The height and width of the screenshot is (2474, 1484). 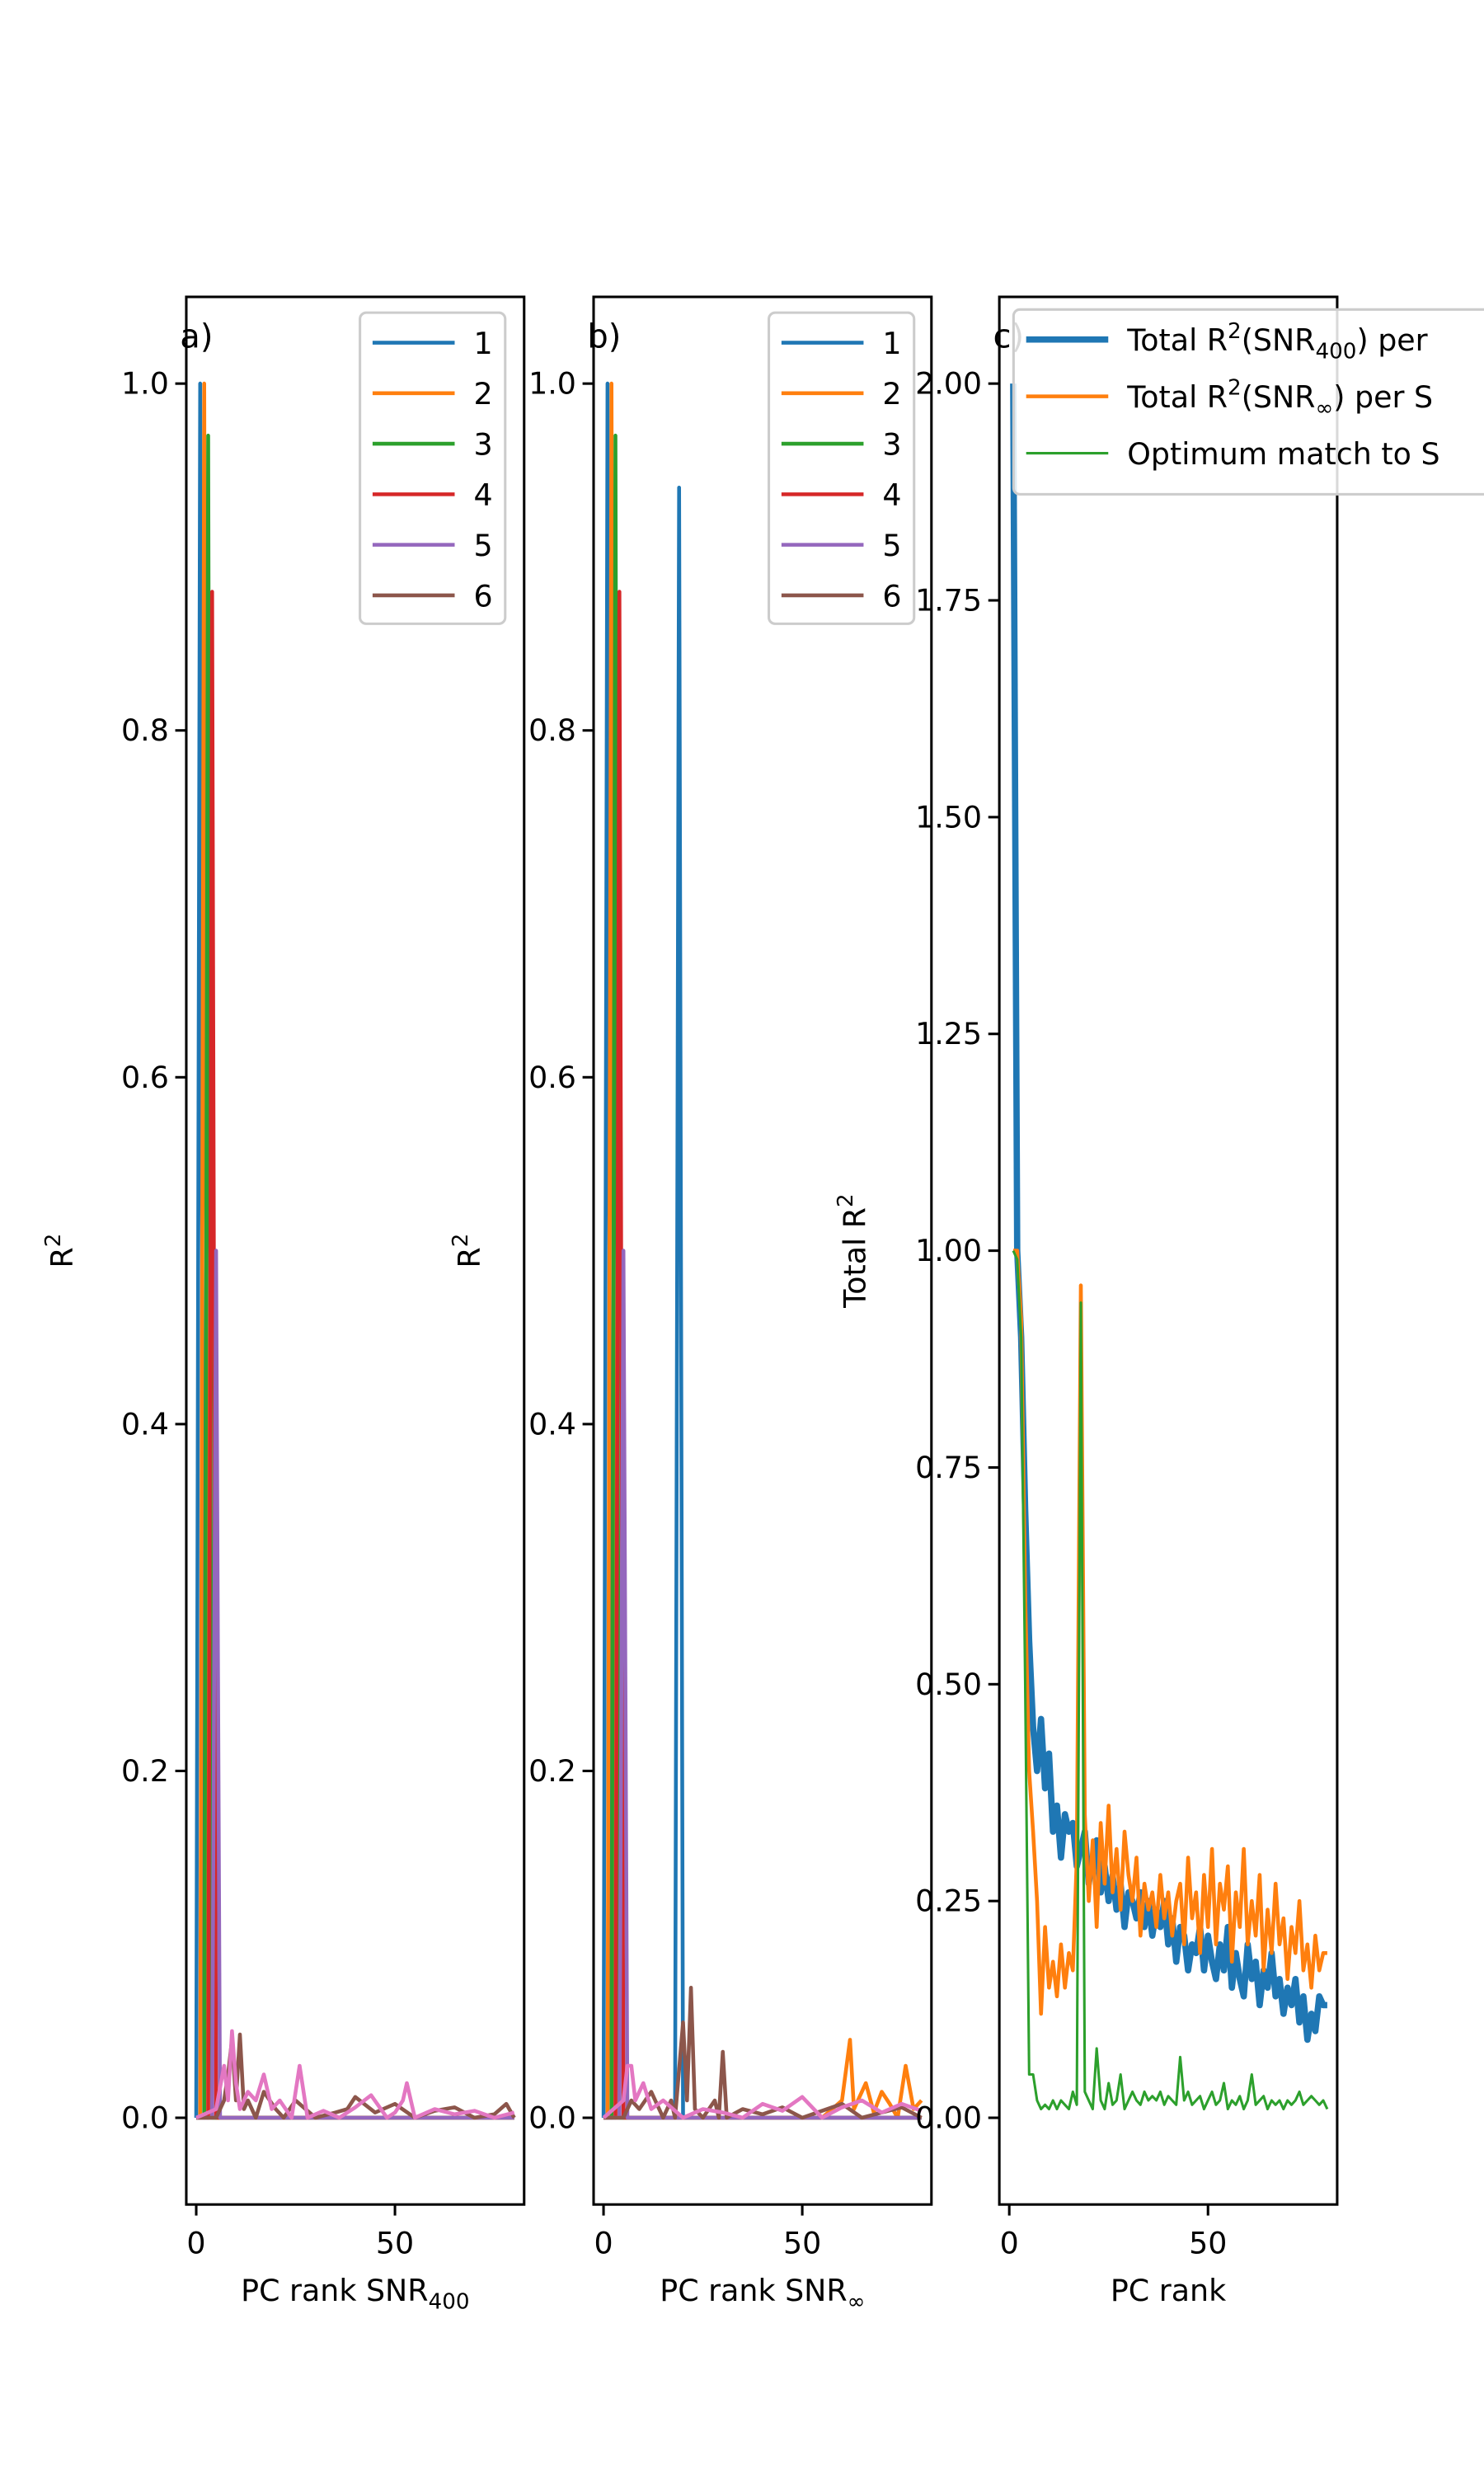 What do you see at coordinates (855, 1258) in the screenshot?
I see `y-axis-label-text: Total R` at bounding box center [855, 1258].